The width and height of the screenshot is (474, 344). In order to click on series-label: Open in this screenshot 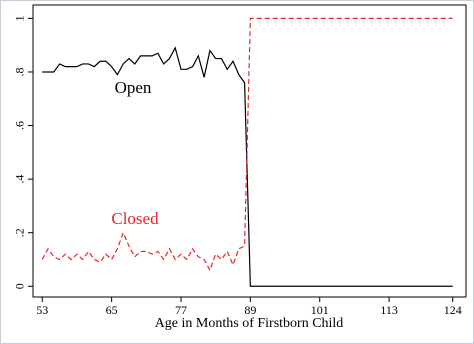, I will do `click(133, 87)`.